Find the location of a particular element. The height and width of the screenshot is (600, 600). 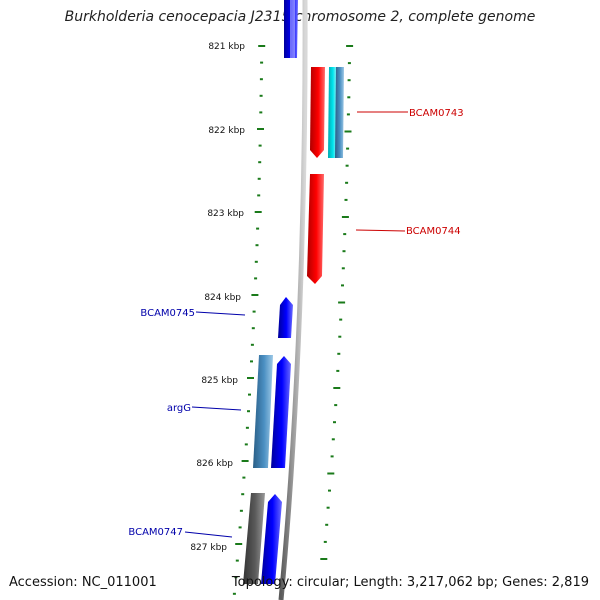

leader-BCAM0745 is located at coordinates (220, 313).